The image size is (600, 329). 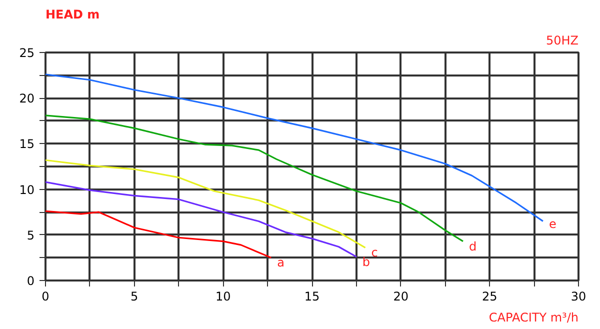 I want to click on y-tick-label: 5, so click(x=30, y=235).